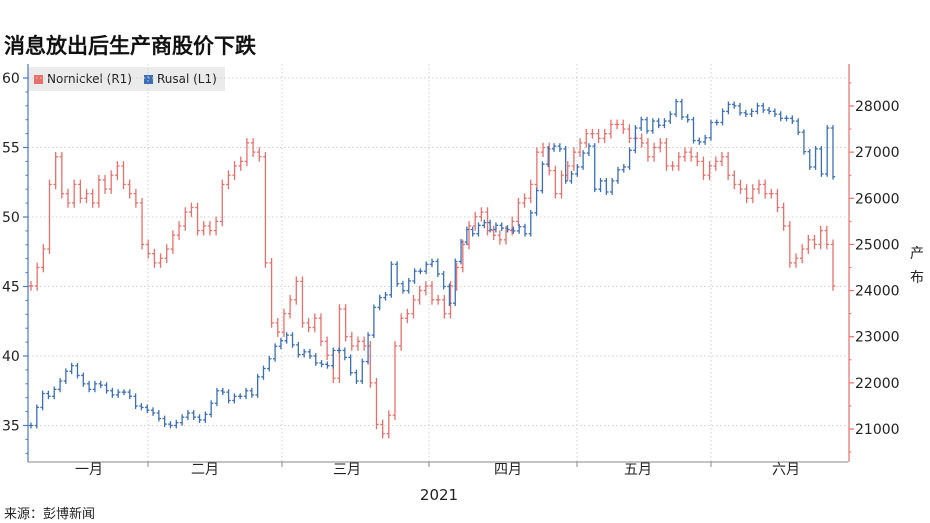 The width and height of the screenshot is (930, 523). Describe the element at coordinates (508, 470) in the screenshot. I see `month-label: 四月` at that location.